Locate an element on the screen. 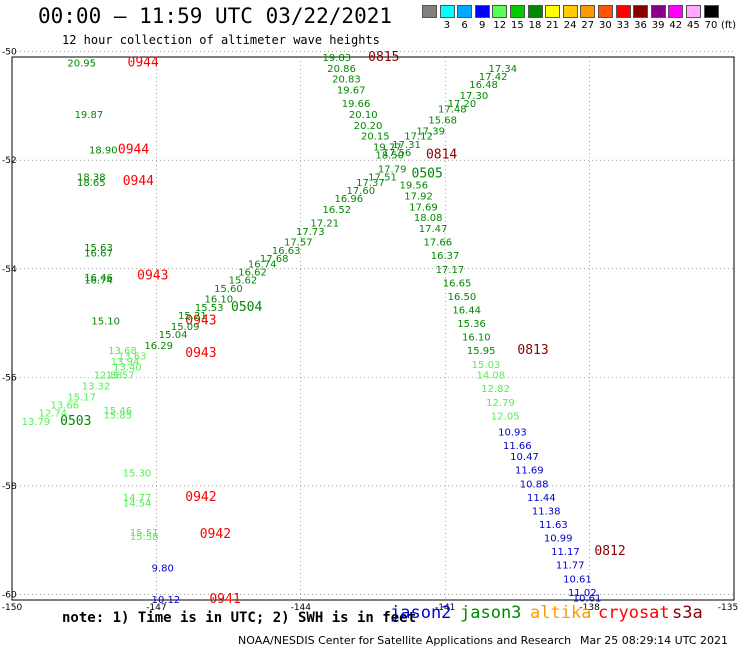 This screenshot has width=740, height=650. wave-height-value: 15.95 is located at coordinates (481, 351).